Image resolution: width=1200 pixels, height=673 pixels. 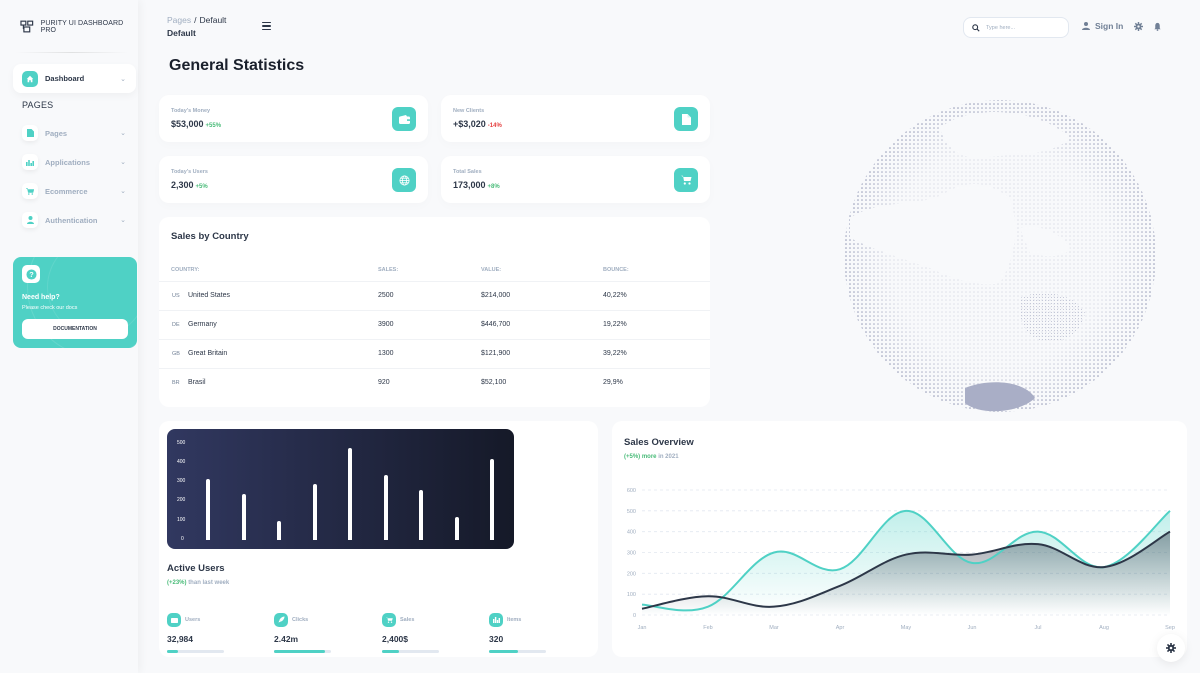 I want to click on country-code: GB, so click(x=176, y=354).